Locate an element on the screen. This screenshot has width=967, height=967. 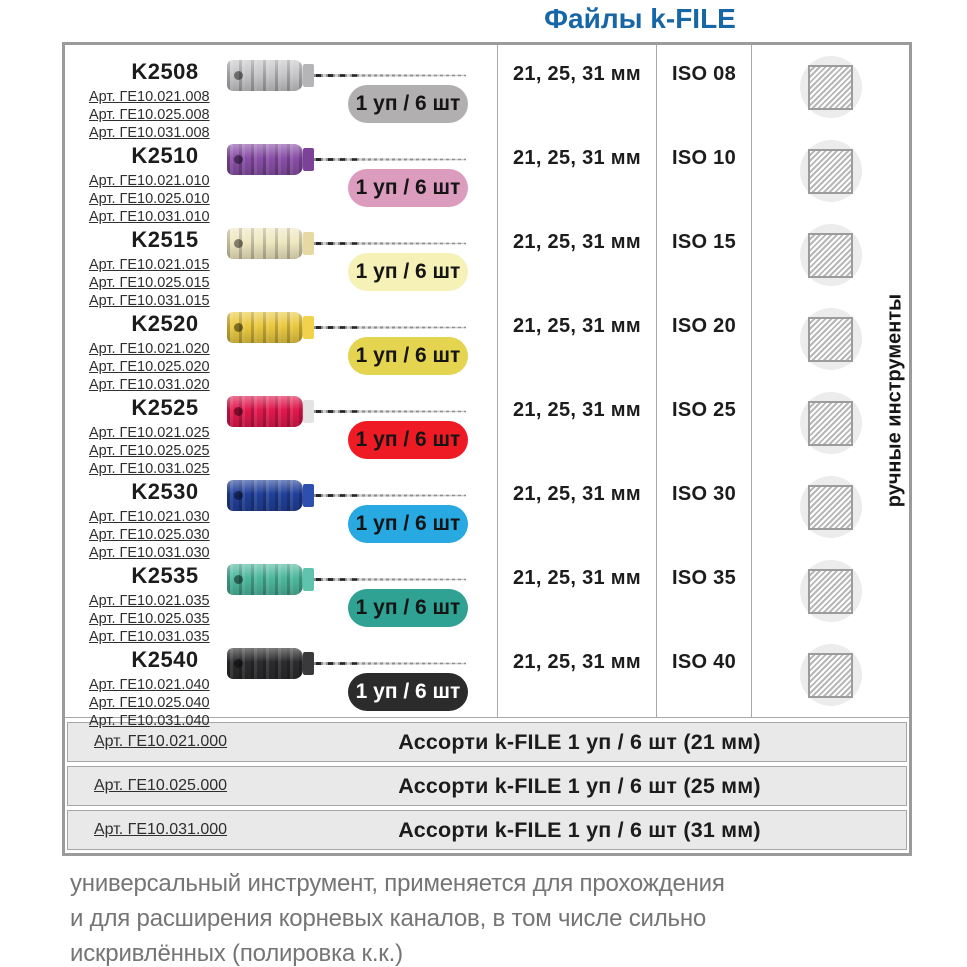
article-link: Арт. ГЕ10.031.030 is located at coordinates (149, 553).